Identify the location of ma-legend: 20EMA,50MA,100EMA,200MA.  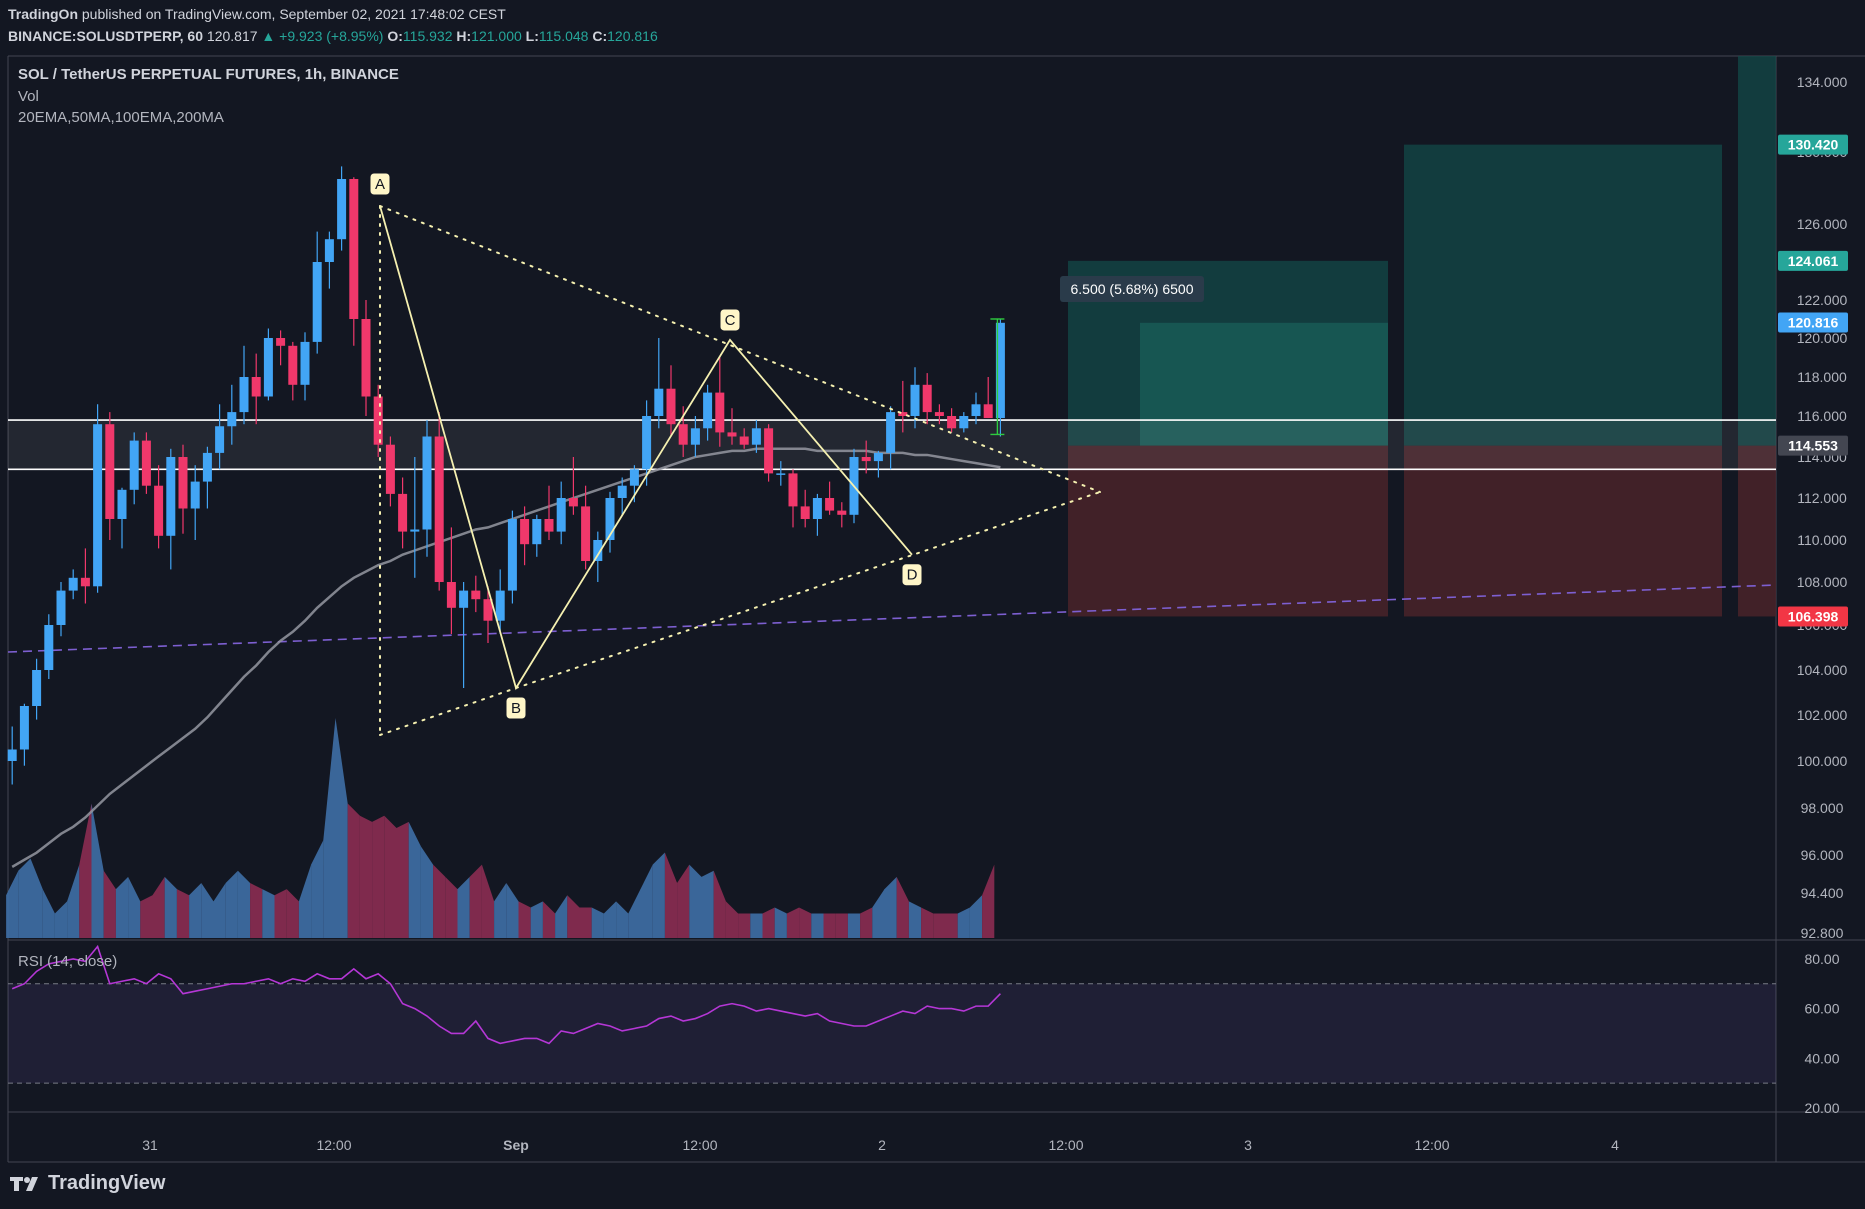
(121, 117).